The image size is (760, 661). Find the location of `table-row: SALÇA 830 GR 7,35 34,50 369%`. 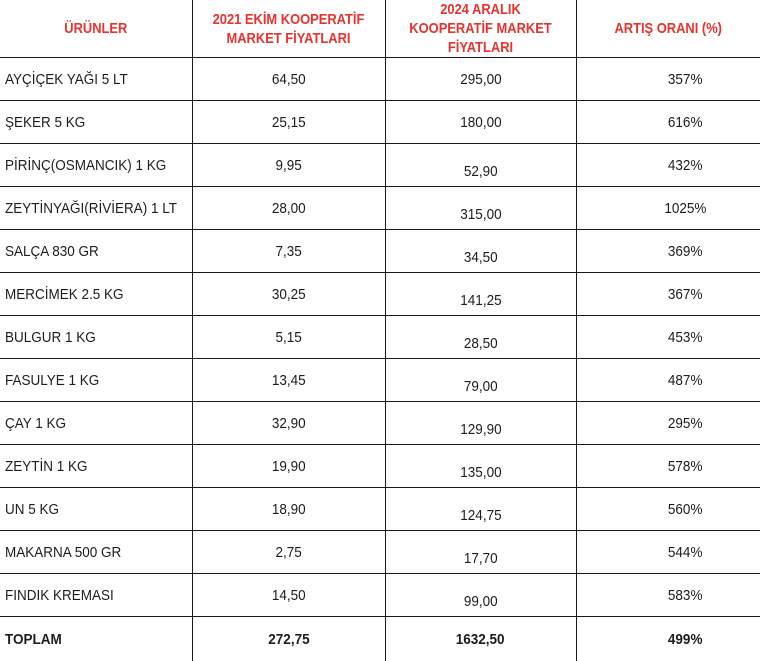

table-row: SALÇA 830 GR 7,35 34,50 369% is located at coordinates (380, 251).